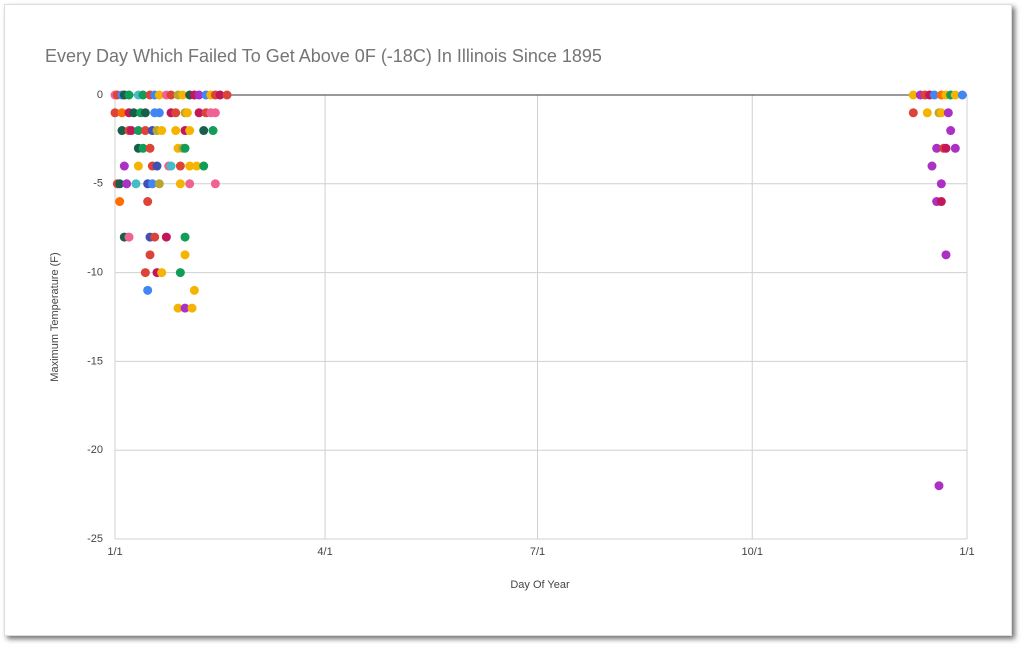  I want to click on y-tick-label: -5, so click(98, 184).